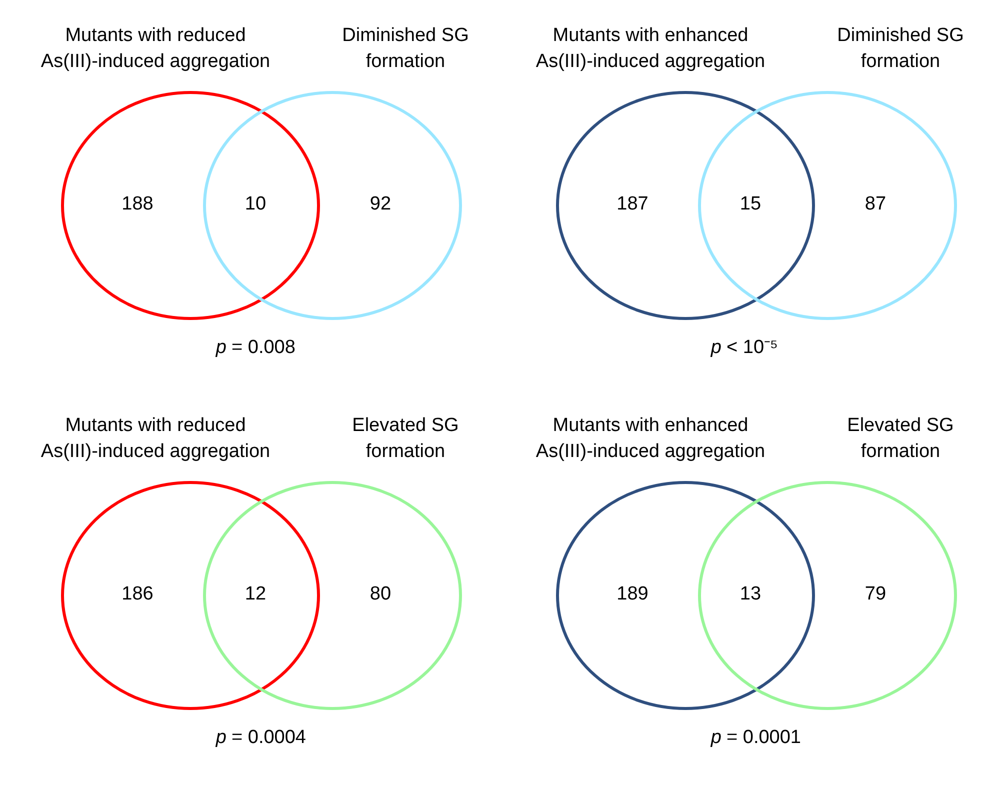  What do you see at coordinates (875, 204) in the screenshot?
I see `data-label: 87` at bounding box center [875, 204].